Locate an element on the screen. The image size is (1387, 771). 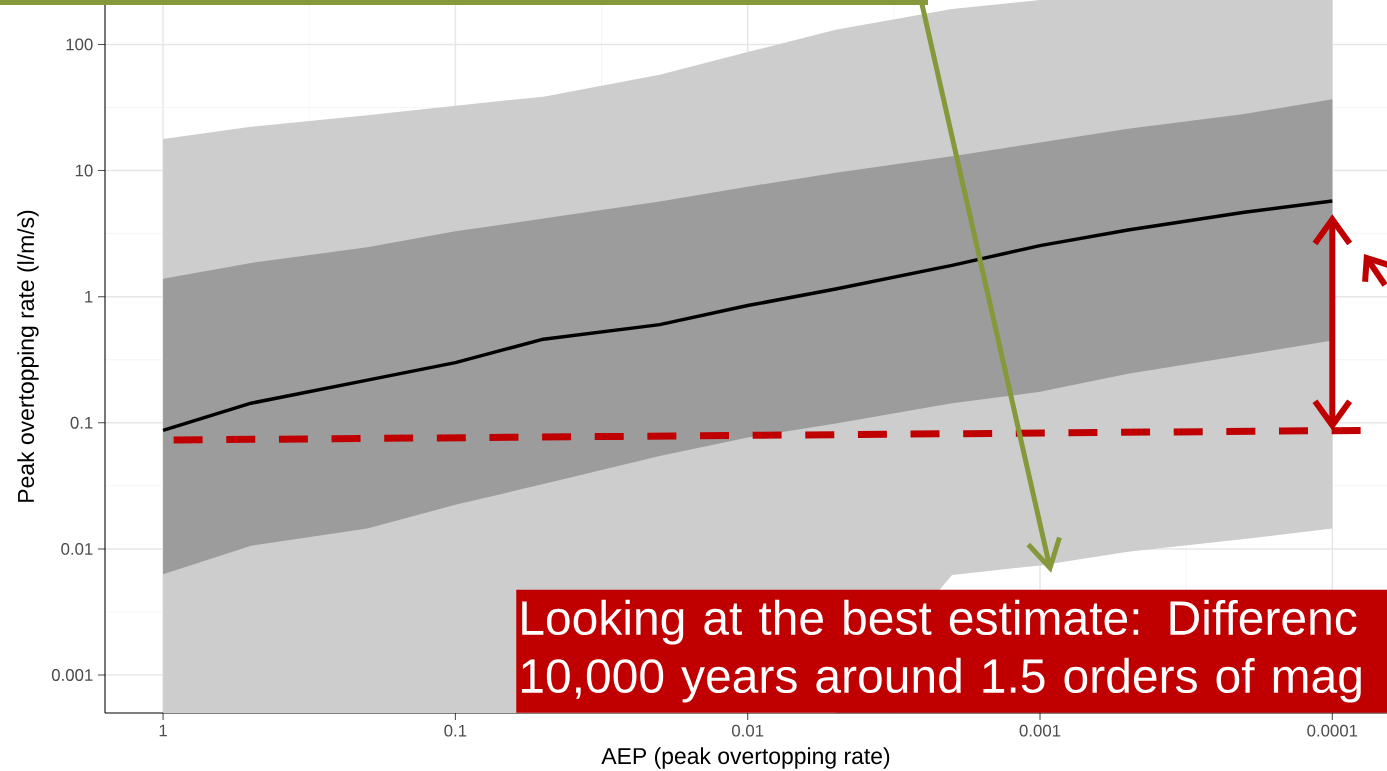
annotation: 10,000 years around 1.5 orders of mag is located at coordinates (941, 680).